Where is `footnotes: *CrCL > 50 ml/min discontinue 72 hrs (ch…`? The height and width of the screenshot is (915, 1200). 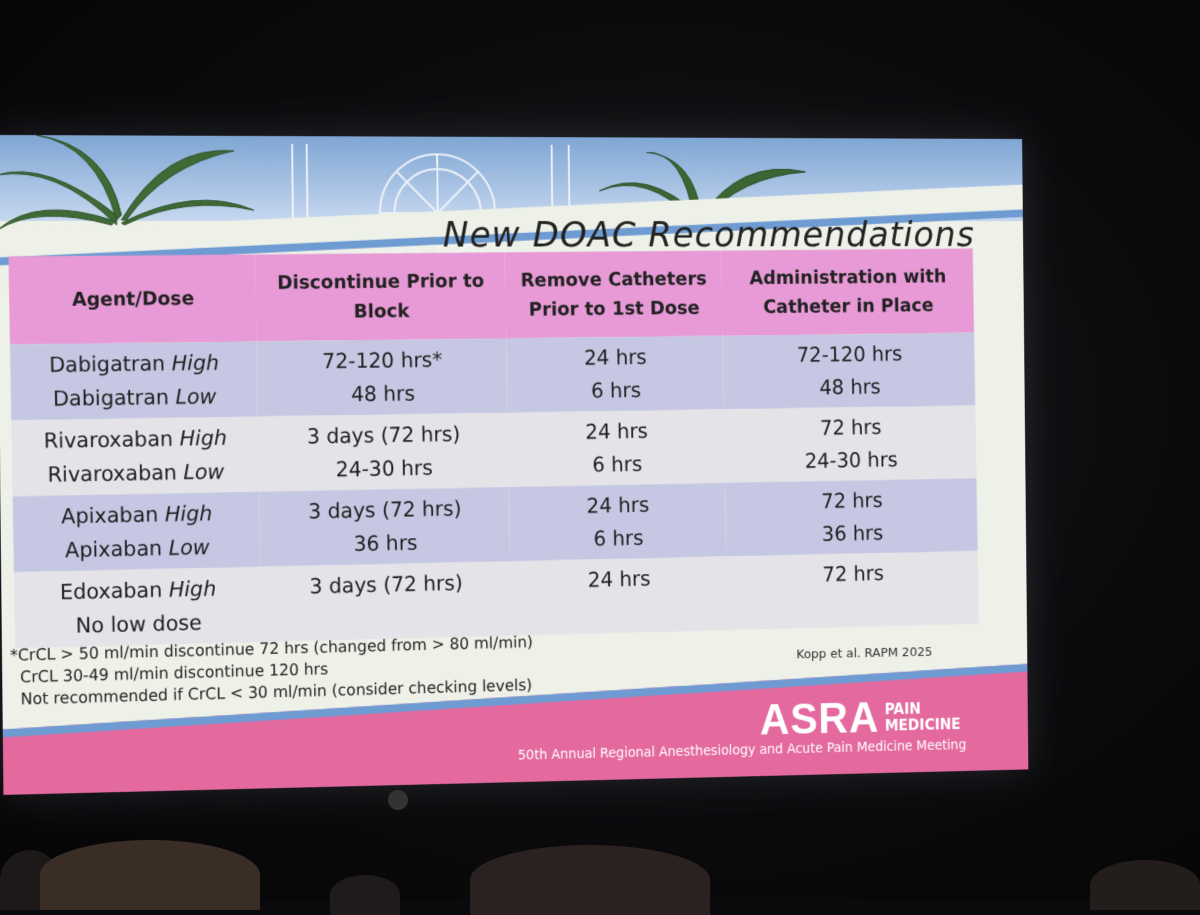
footnotes: *CrCL > 50 ml/min discontinue 72 hrs (ch… is located at coordinates (272, 670).